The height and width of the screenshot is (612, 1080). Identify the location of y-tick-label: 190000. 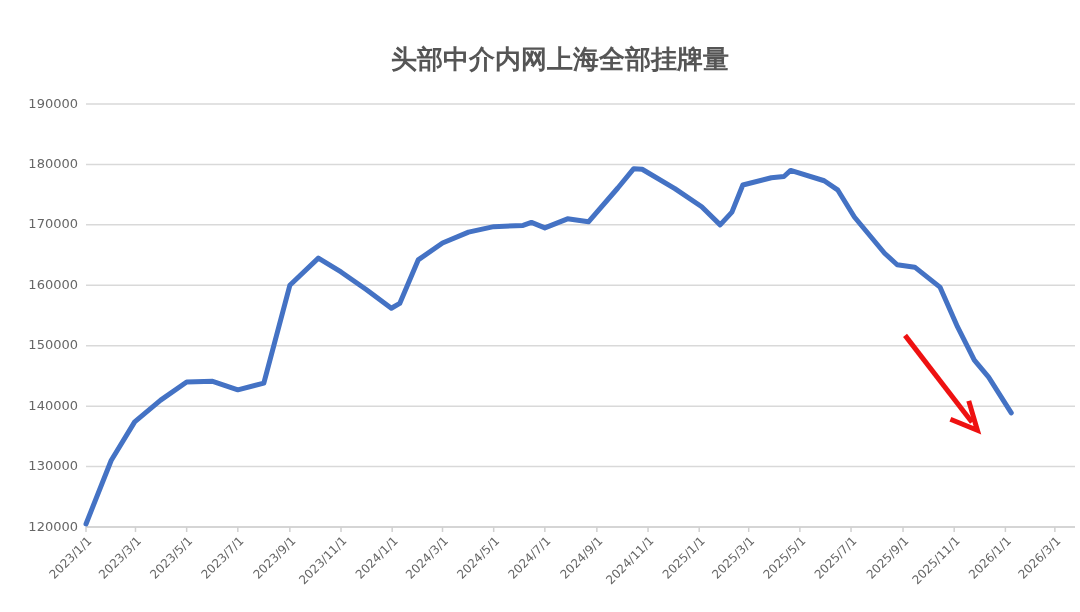
(53, 103).